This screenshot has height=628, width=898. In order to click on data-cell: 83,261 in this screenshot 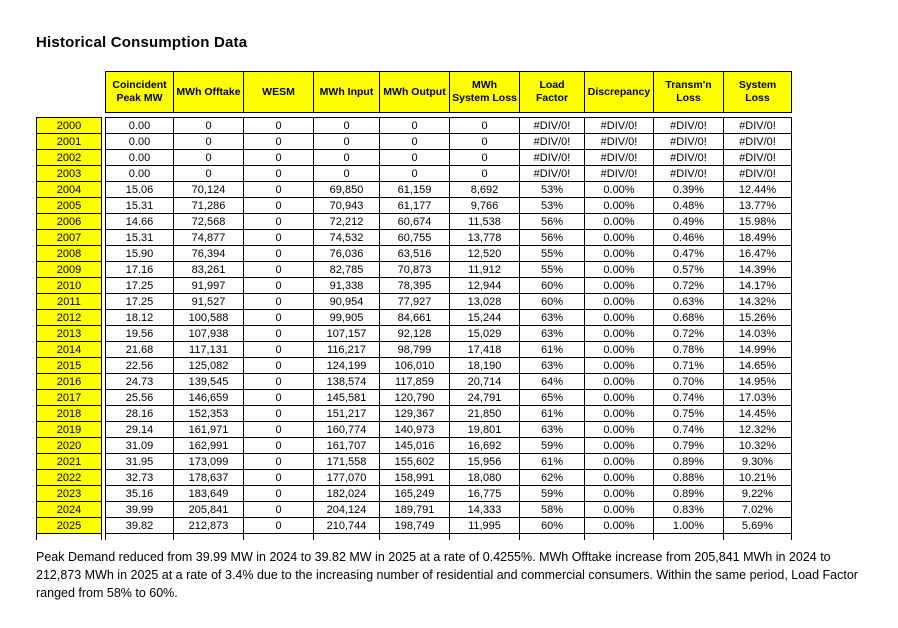, I will do `click(208, 269)`.